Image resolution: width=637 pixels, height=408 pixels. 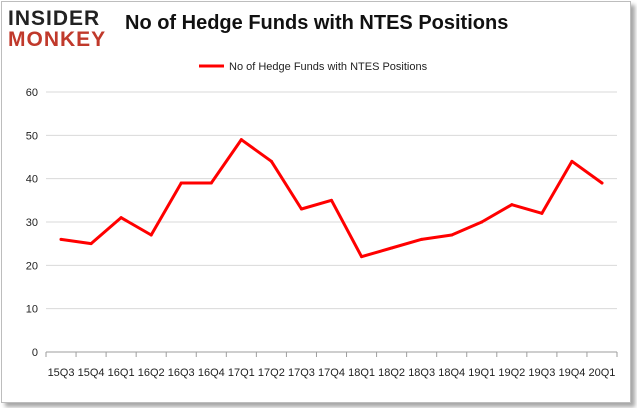 I want to click on x-tick-label: 18Q2, so click(x=391, y=373).